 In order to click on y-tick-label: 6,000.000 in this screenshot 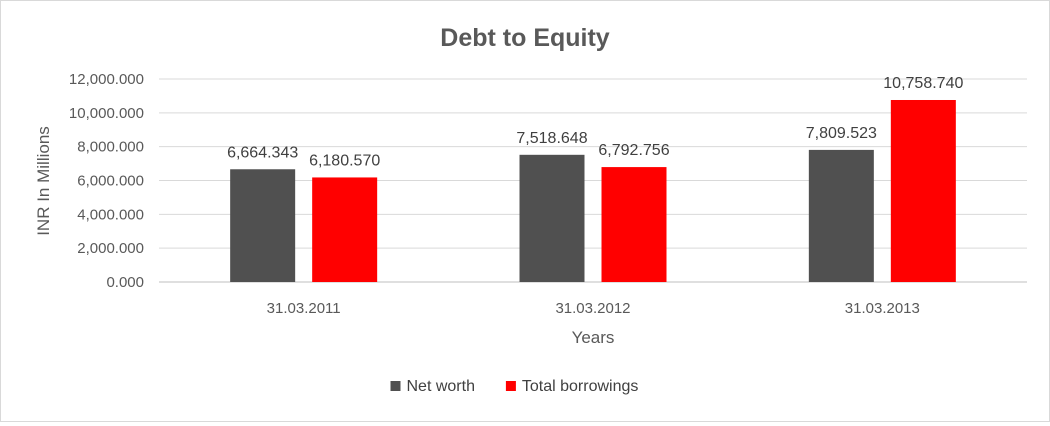, I will do `click(110, 181)`.